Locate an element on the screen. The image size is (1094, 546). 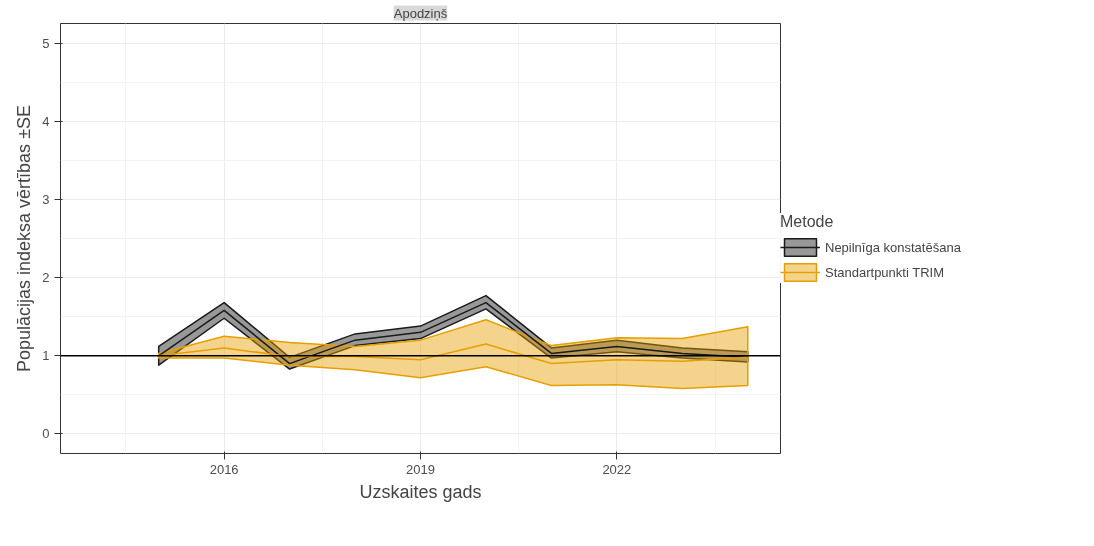
y-axis-title: Populācijas indeksa vērtības ±SE is located at coordinates (24, 238).